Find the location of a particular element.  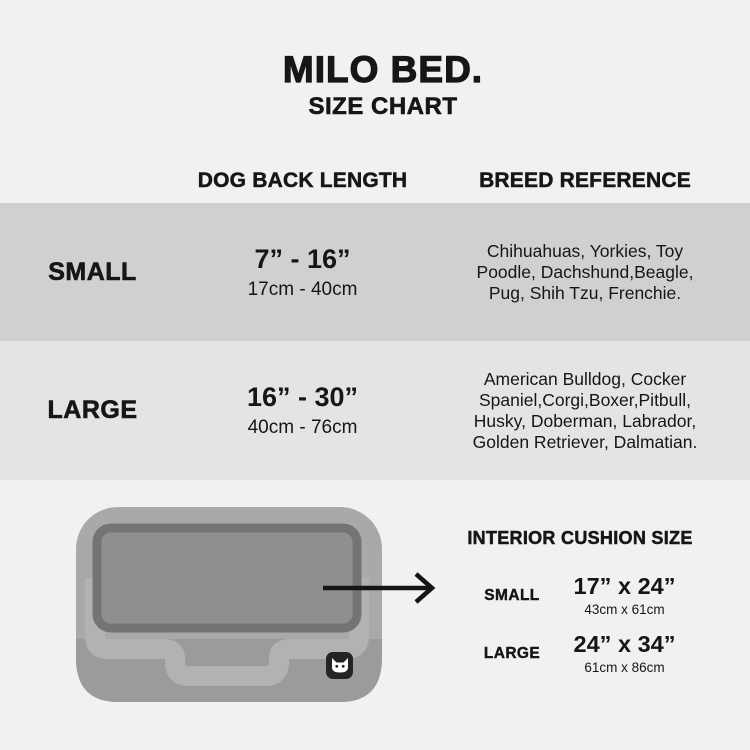

size-label: SMALL is located at coordinates (92, 271).